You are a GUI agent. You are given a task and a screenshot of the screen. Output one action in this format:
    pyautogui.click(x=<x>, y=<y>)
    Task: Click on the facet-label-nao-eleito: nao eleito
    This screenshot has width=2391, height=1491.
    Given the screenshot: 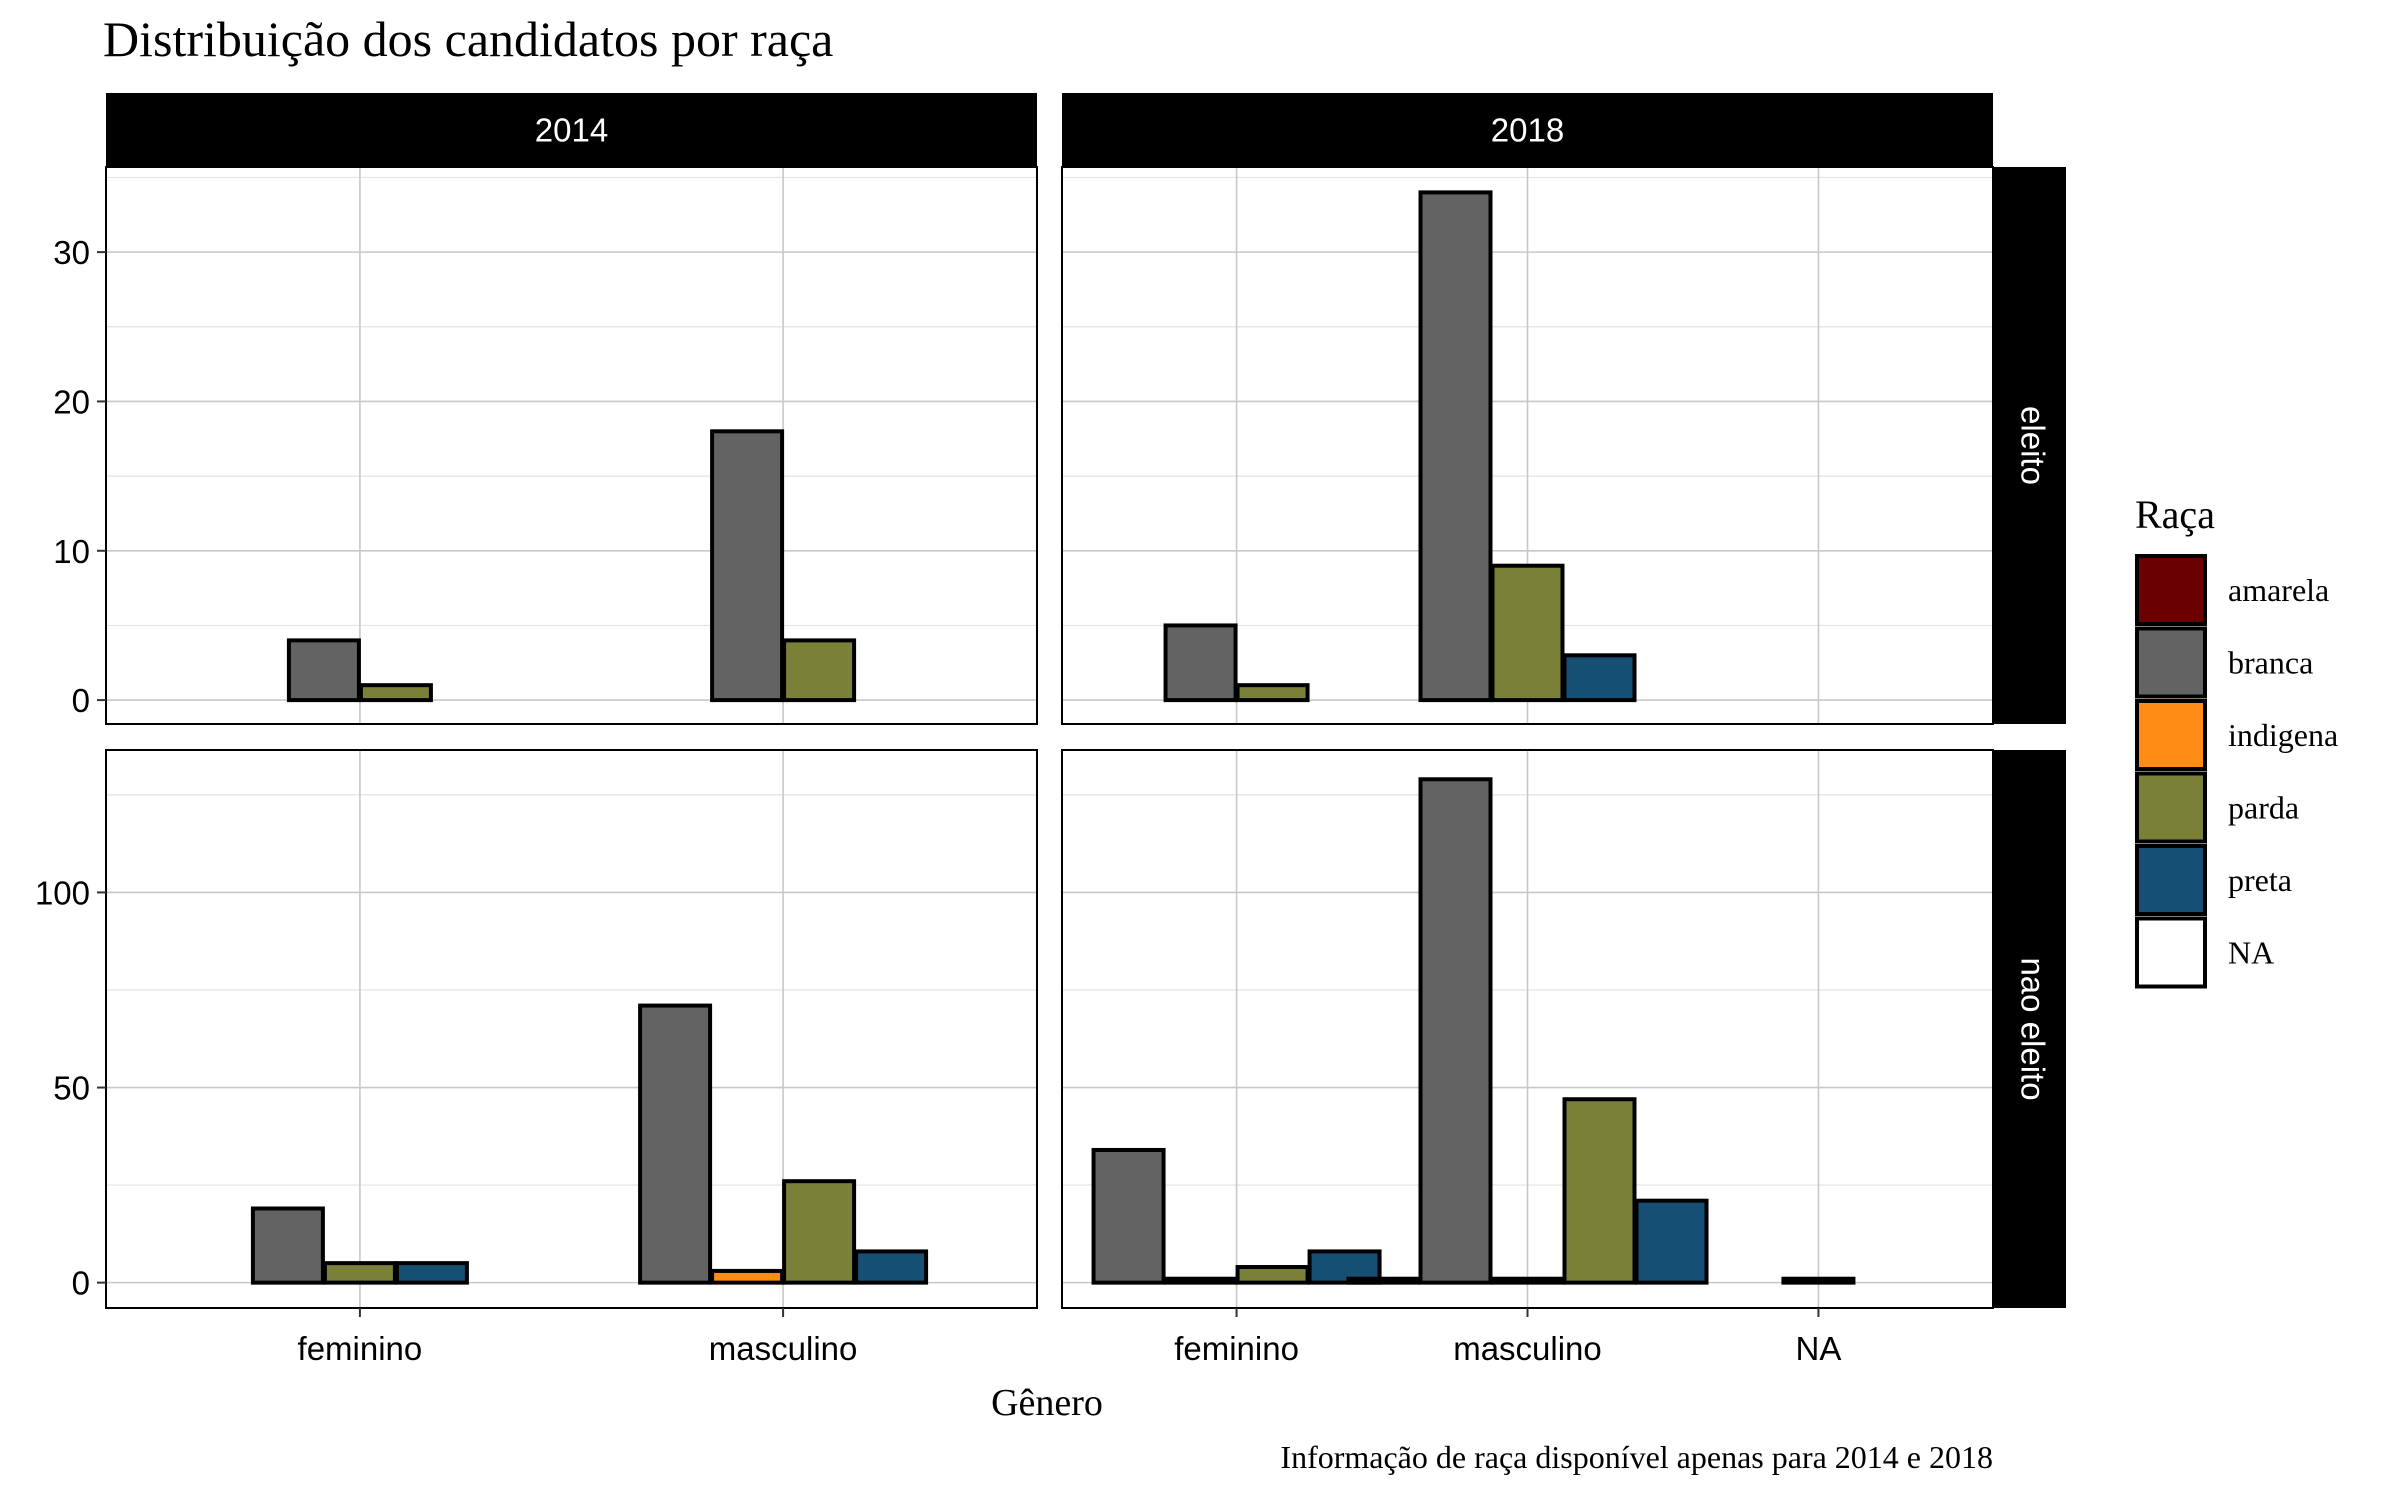 What is the action you would take?
    pyautogui.click(x=2032, y=1028)
    